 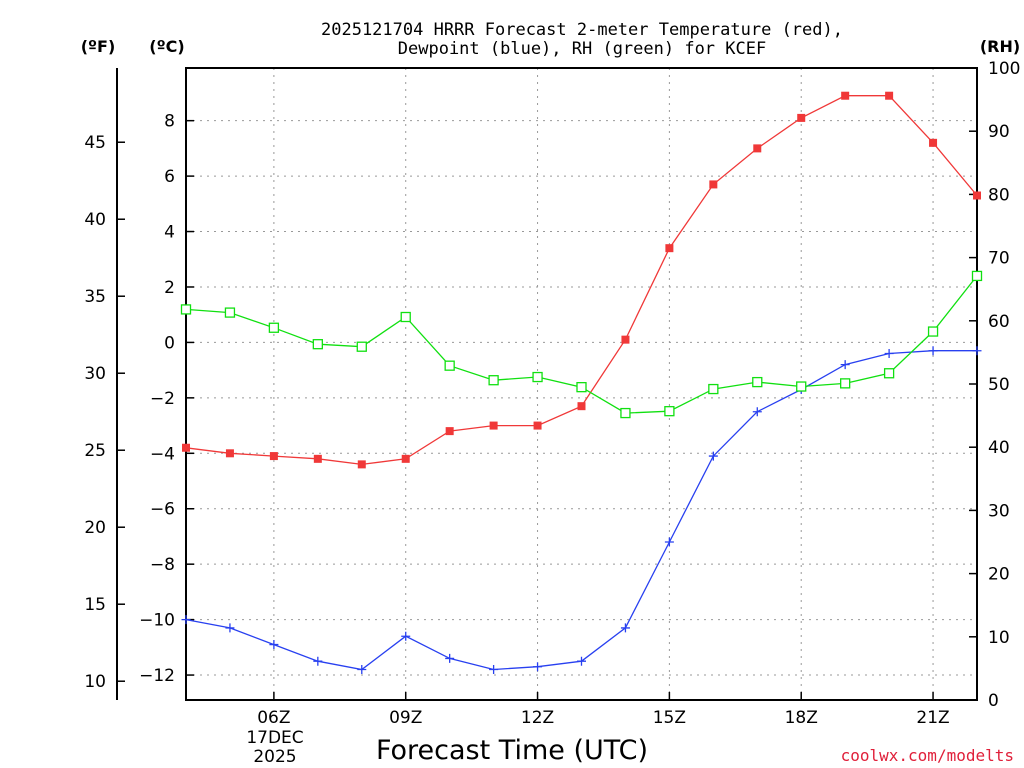 What do you see at coordinates (801, 718) in the screenshot?
I see `time-tick-label: 18Z` at bounding box center [801, 718].